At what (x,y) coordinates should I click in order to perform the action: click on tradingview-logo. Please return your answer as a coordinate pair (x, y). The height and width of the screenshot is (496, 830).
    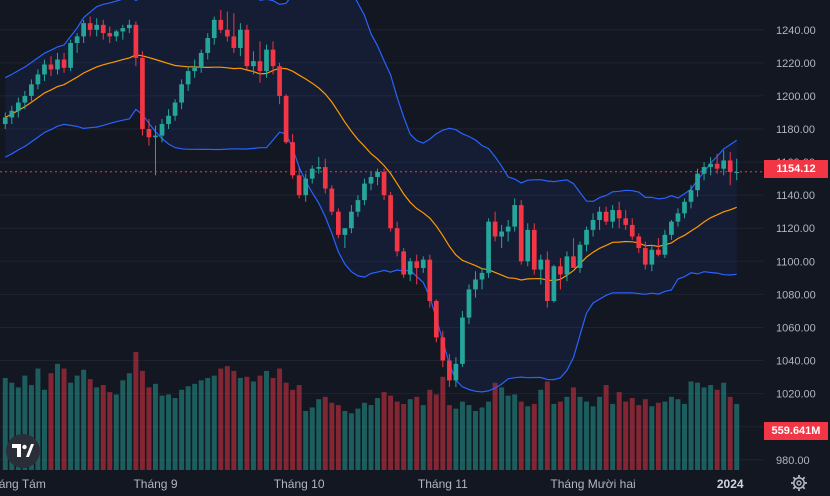
    Looking at the image, I should click on (23, 451).